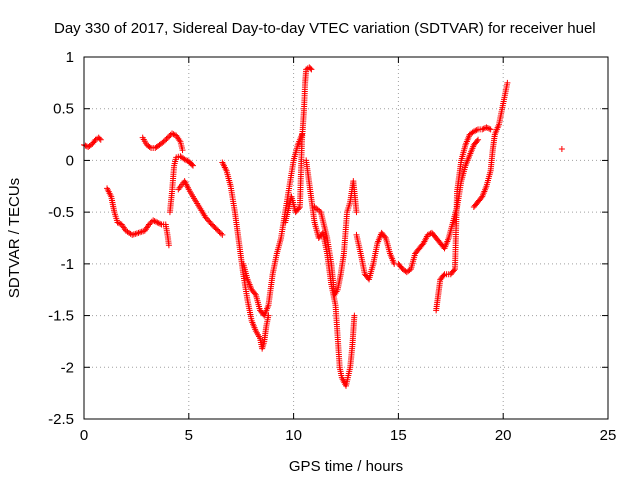 Image resolution: width=640 pixels, height=480 pixels. I want to click on y-tick-label: 1, so click(70, 57).